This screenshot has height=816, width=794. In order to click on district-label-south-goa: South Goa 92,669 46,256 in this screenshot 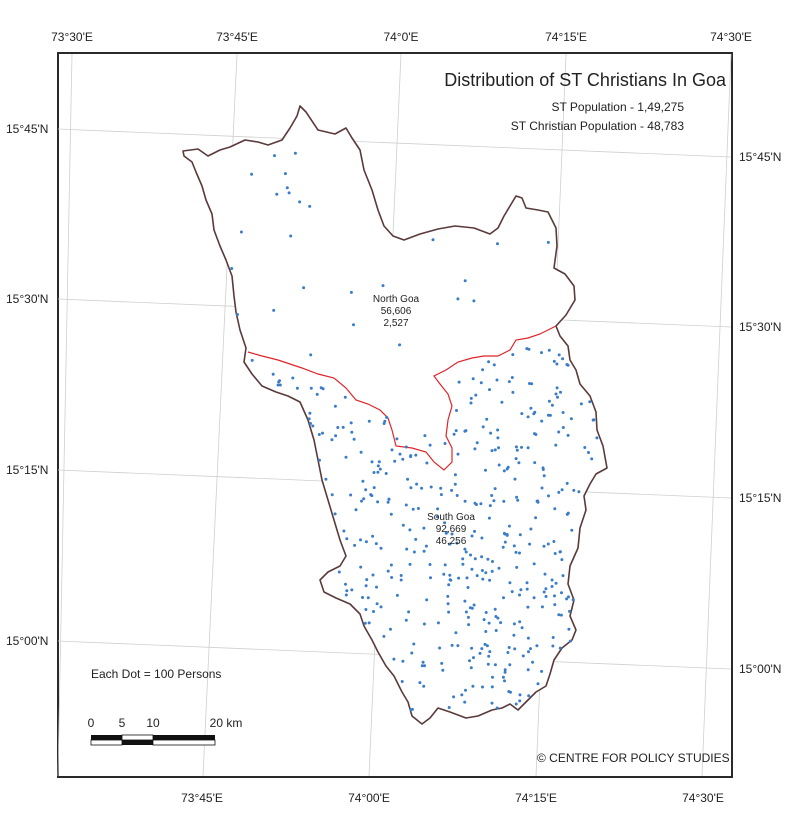, I will do `click(451, 530)`.